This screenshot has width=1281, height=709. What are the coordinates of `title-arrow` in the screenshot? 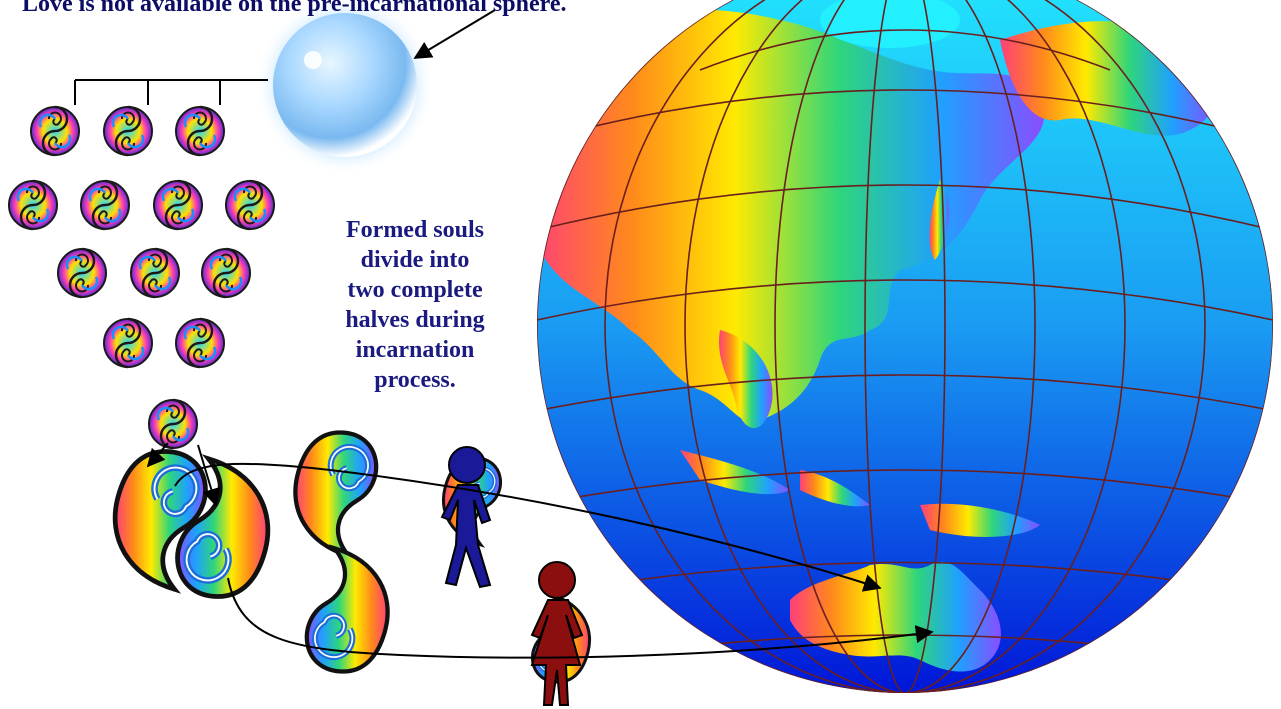 It's located at (454, 34).